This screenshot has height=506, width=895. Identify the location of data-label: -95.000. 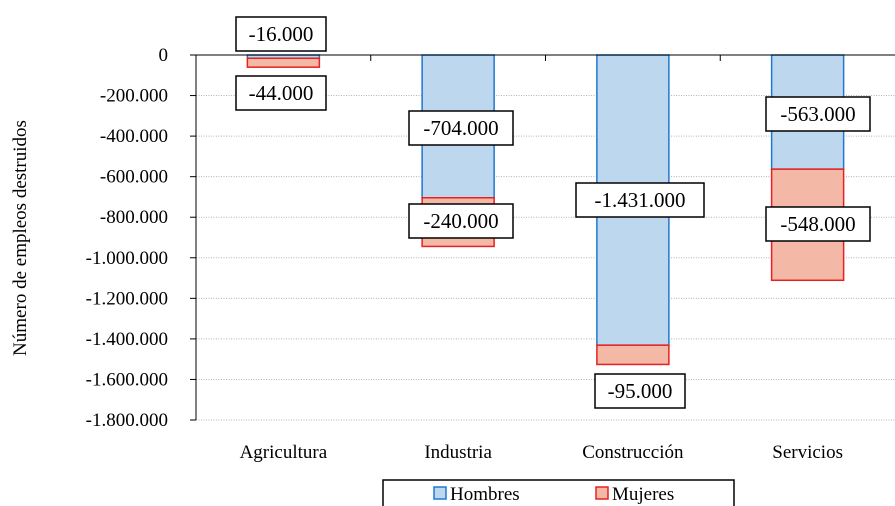
(640, 391).